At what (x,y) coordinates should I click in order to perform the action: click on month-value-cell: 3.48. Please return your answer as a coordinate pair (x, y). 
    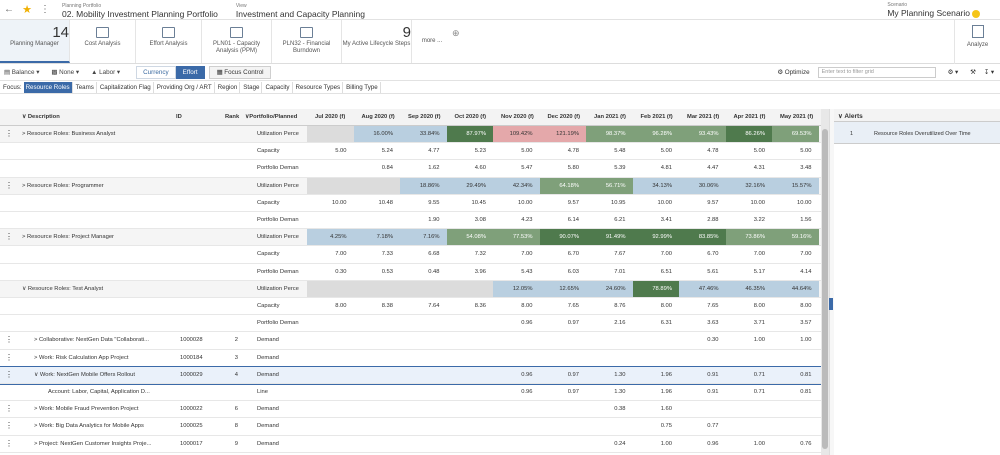
    Looking at the image, I should click on (806, 168).